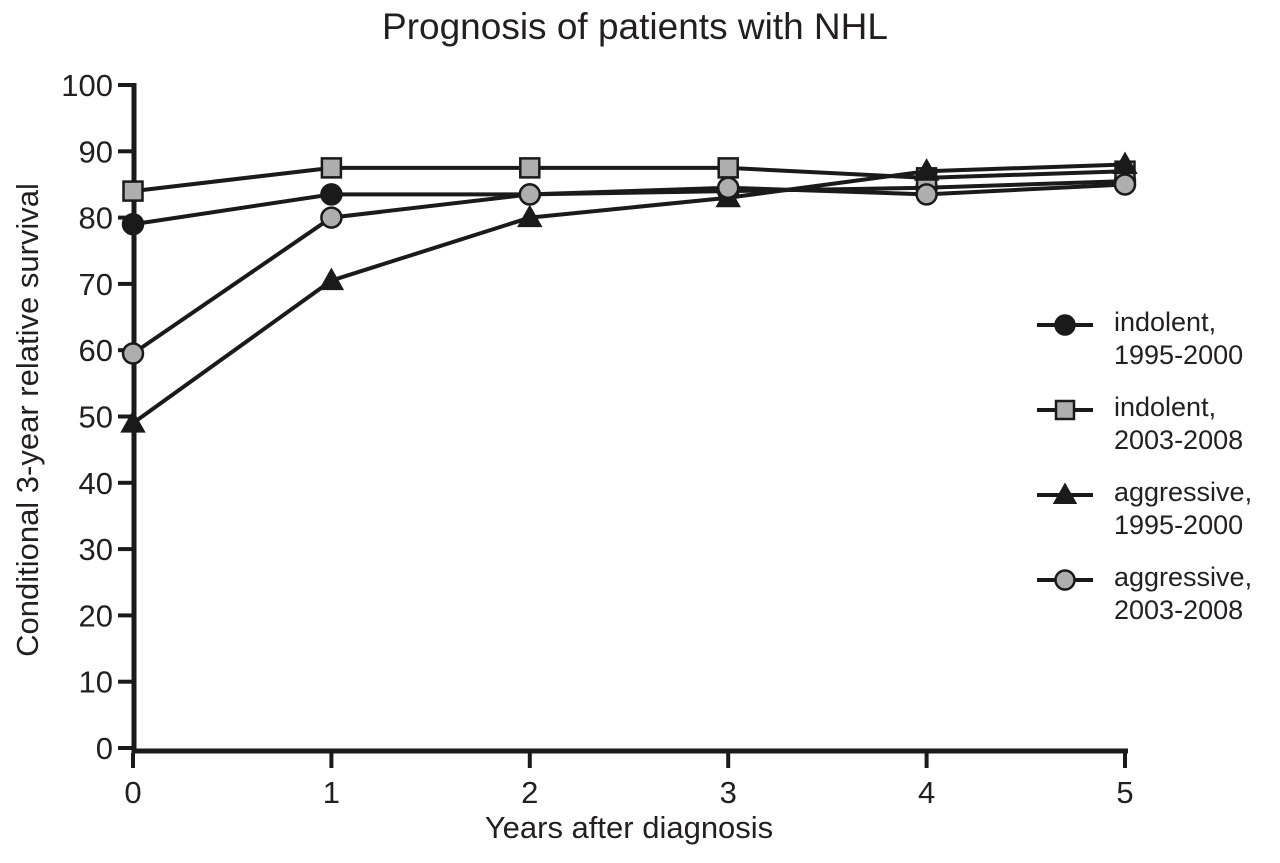  Describe the element at coordinates (96, 151) in the screenshot. I see `y-tick-label: 90` at that location.